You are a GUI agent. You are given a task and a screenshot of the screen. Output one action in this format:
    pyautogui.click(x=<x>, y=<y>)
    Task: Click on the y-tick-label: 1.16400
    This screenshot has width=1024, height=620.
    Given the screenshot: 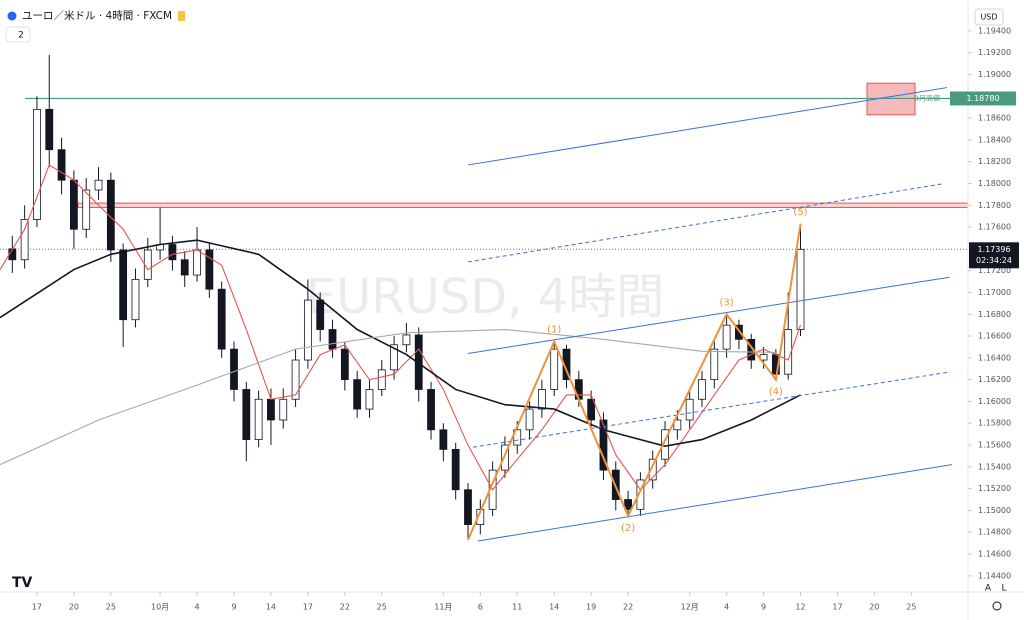 What is the action you would take?
    pyautogui.click(x=994, y=357)
    